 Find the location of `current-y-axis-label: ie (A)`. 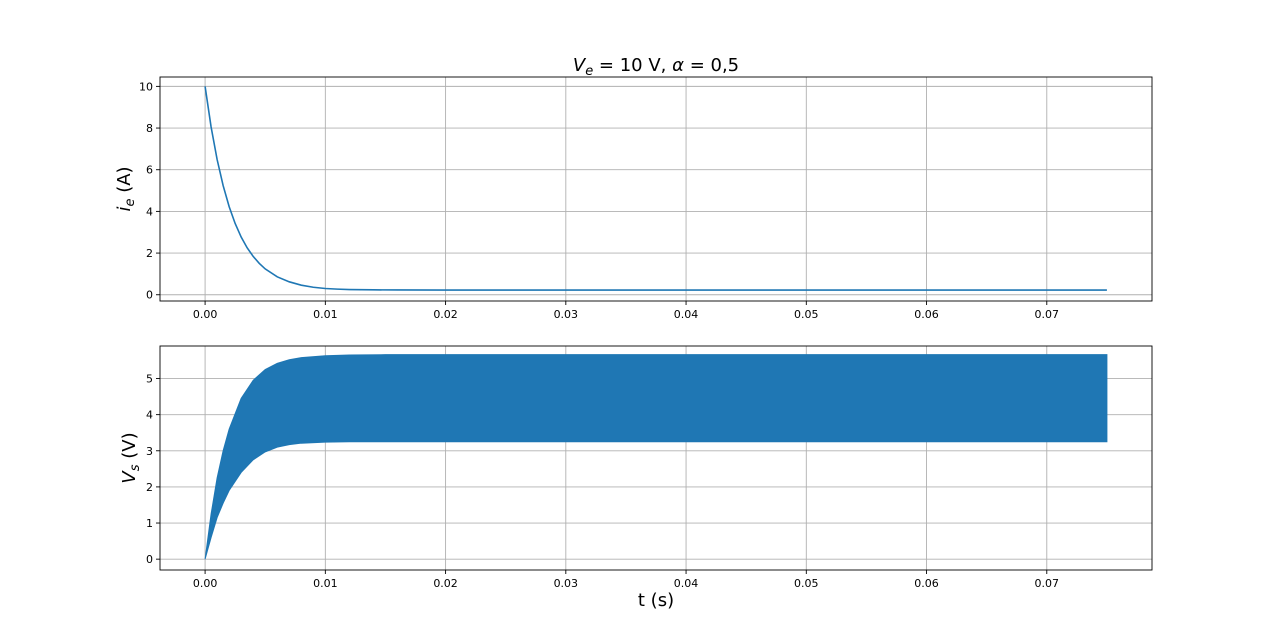

current-y-axis-label: ie (A) is located at coordinates (126, 188).